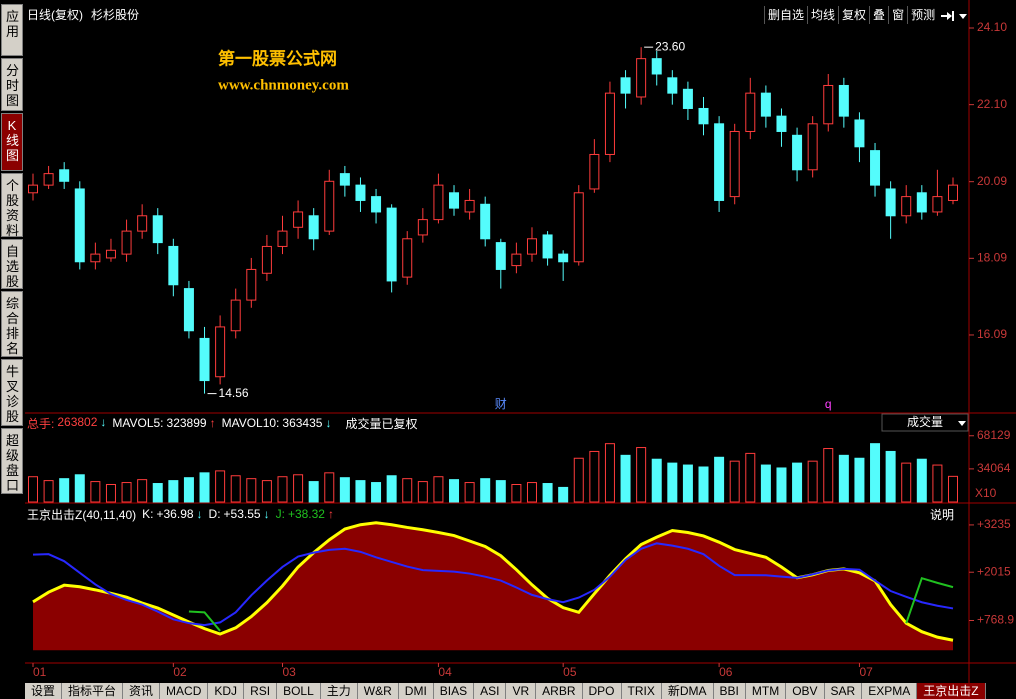  What do you see at coordinates (878, 15) in the screenshot?
I see `toolbar-button: 叠` at bounding box center [878, 15].